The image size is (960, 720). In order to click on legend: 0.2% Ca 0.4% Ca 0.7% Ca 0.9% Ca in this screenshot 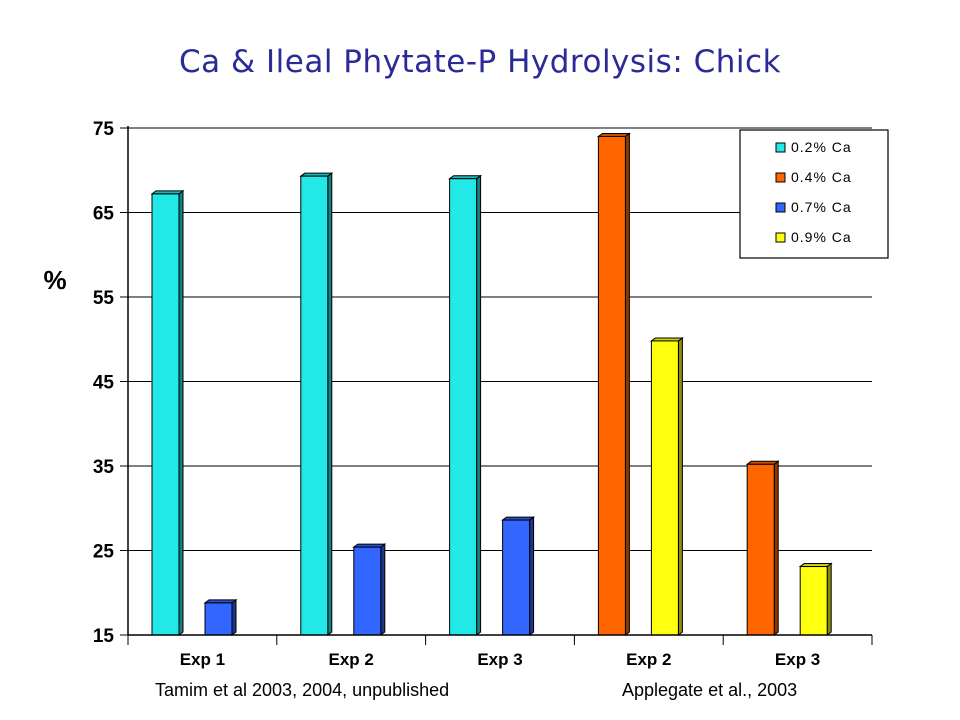, I will do `click(814, 194)`.